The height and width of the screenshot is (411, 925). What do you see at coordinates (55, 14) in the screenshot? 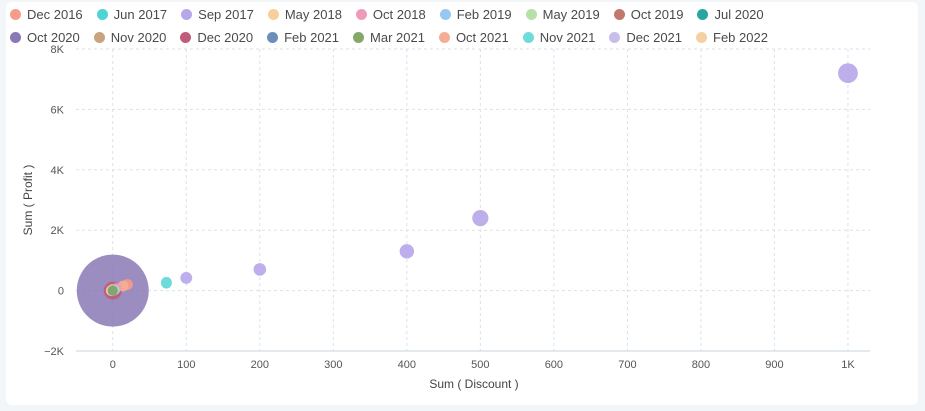
I see `legend-label: Dec 2016` at bounding box center [55, 14].